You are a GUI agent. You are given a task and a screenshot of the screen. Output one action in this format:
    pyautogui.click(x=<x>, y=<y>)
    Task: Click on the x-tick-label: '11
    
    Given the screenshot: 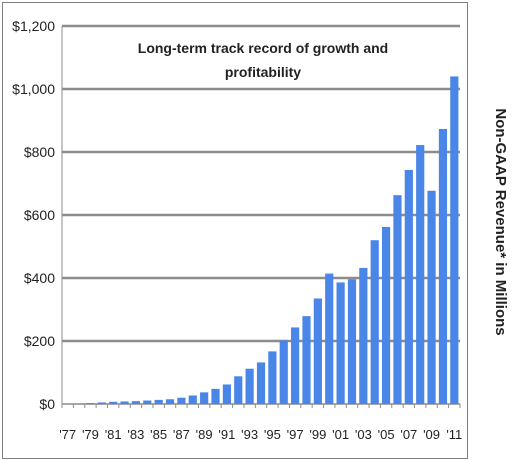 What is the action you would take?
    pyautogui.click(x=454, y=434)
    